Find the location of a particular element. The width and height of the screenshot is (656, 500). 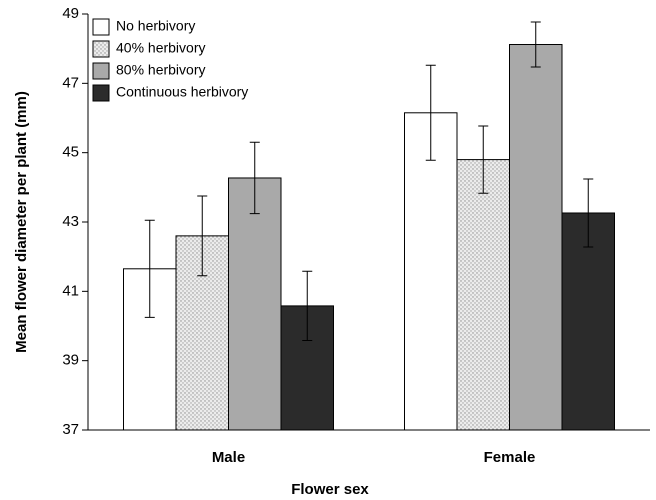

legend-label: 40% herbivory is located at coordinates (161, 48).